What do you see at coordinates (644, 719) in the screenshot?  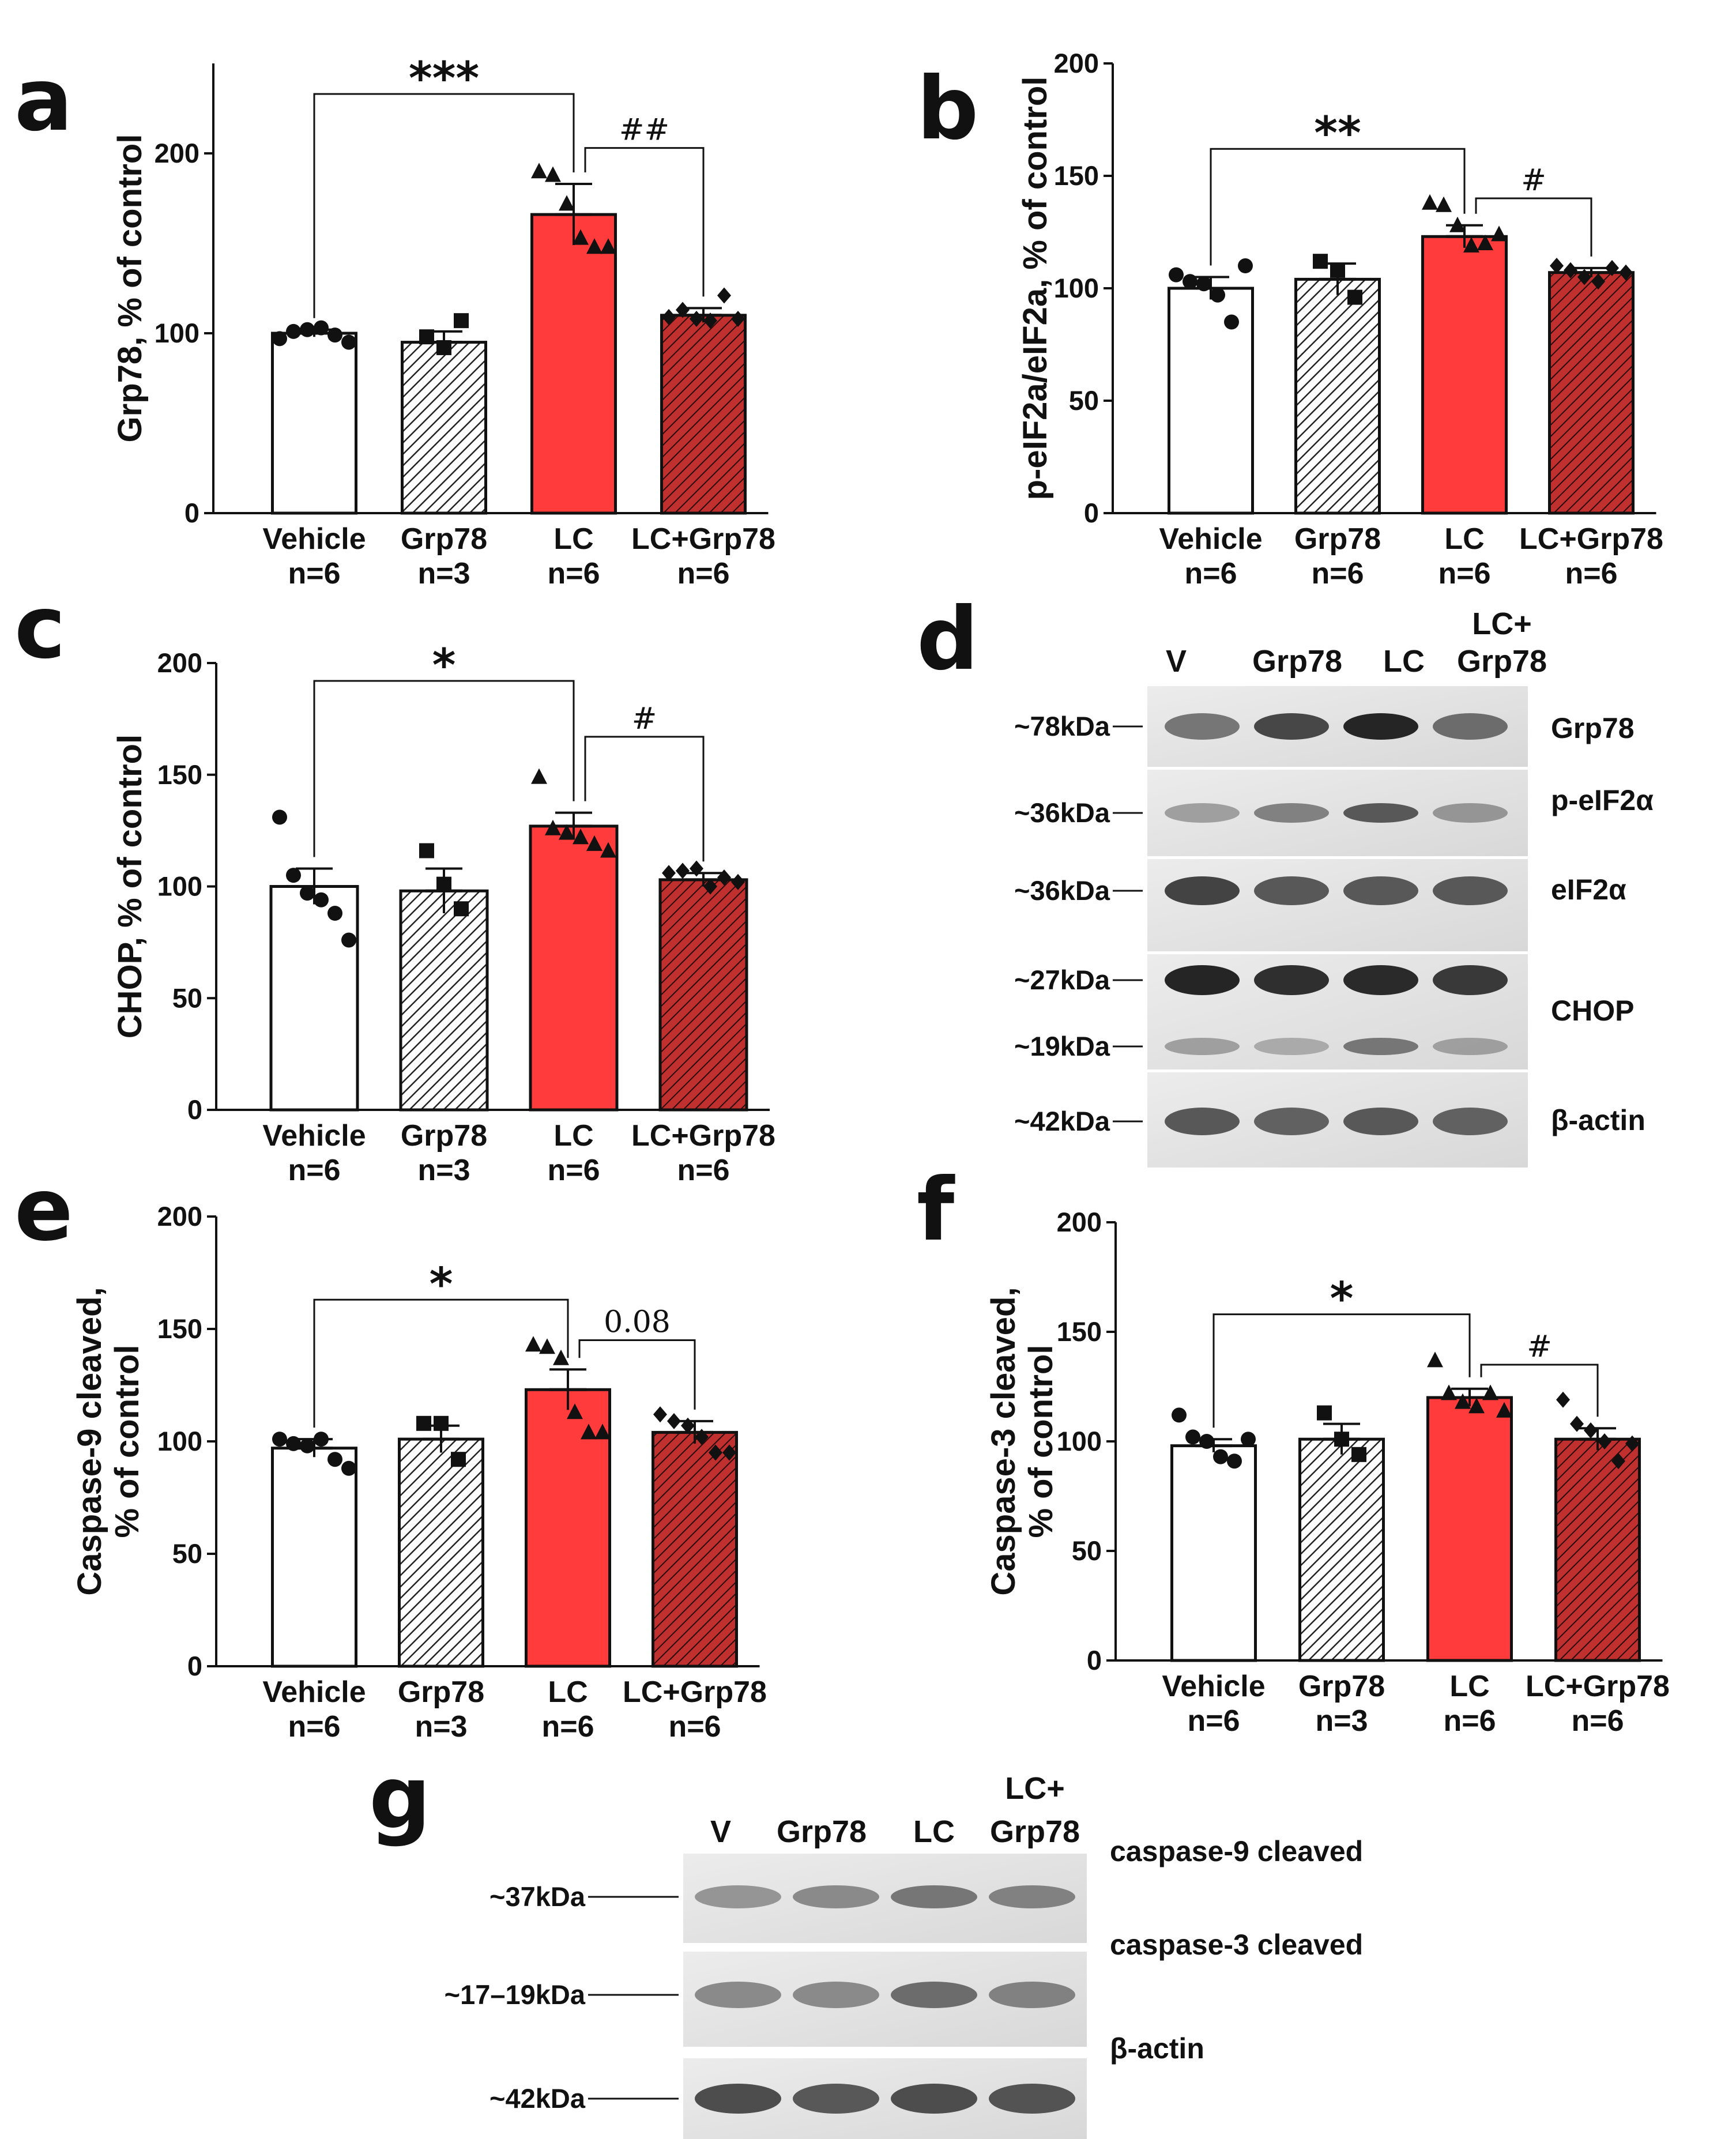 I see `significance-label: #` at bounding box center [644, 719].